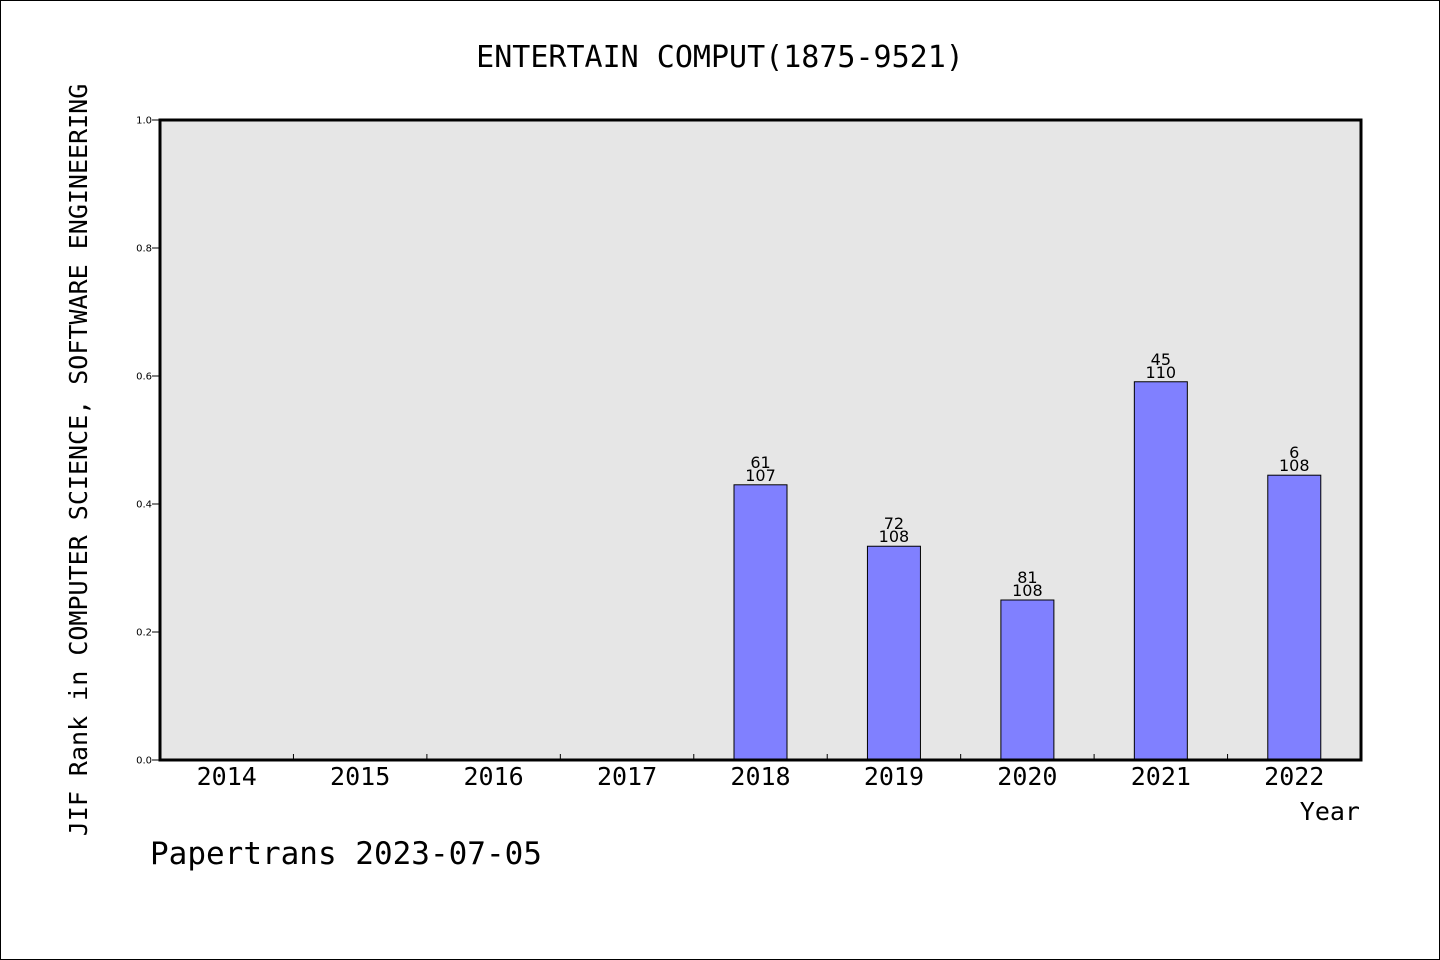 The width and height of the screenshot is (1440, 960). What do you see at coordinates (760, 462) in the screenshot?
I see `bar-rank-label: 61` at bounding box center [760, 462].